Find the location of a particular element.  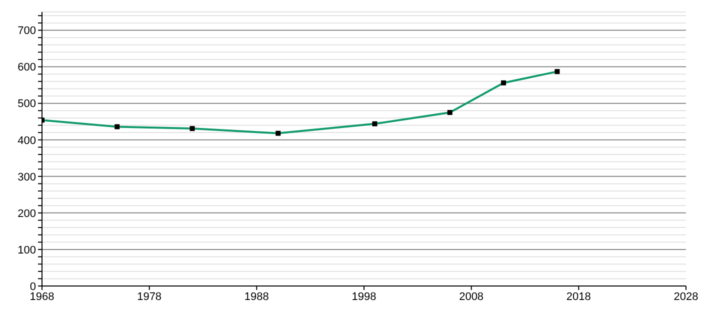

x-tick-label: 2018 is located at coordinates (578, 296).